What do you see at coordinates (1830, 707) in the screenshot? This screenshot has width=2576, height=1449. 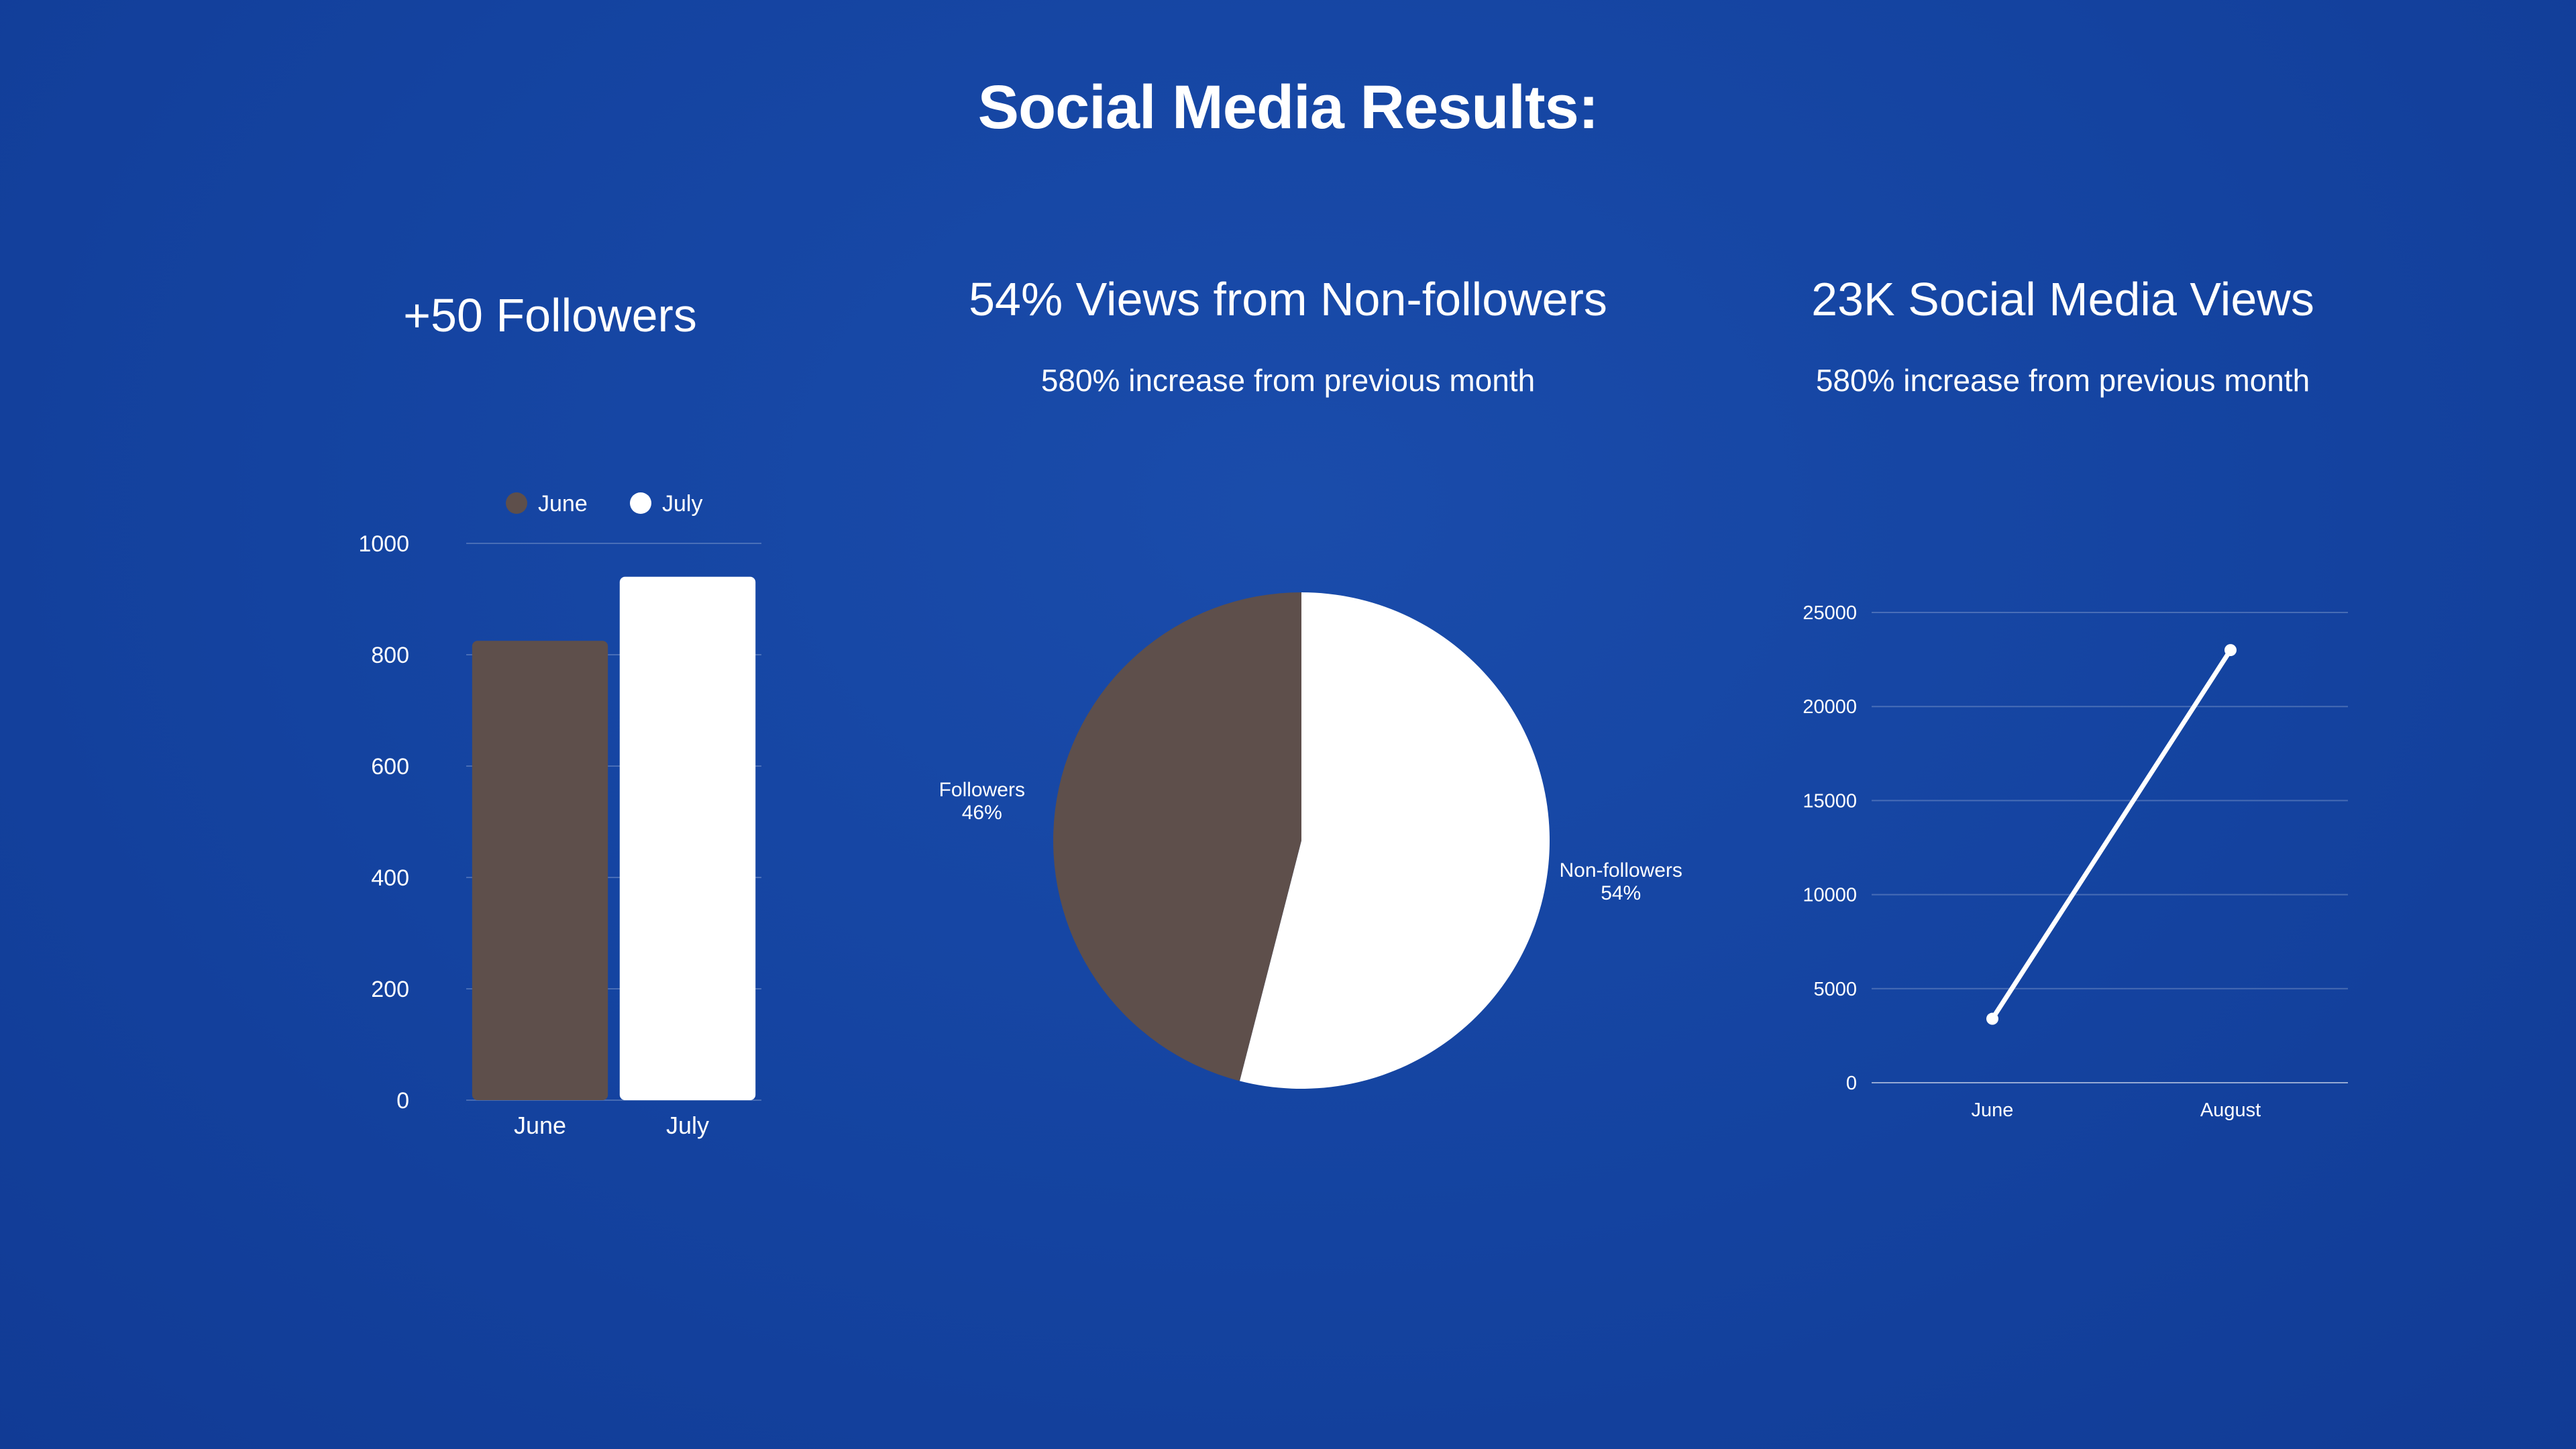 I see `y-tick-label: 20000` at bounding box center [1830, 707].